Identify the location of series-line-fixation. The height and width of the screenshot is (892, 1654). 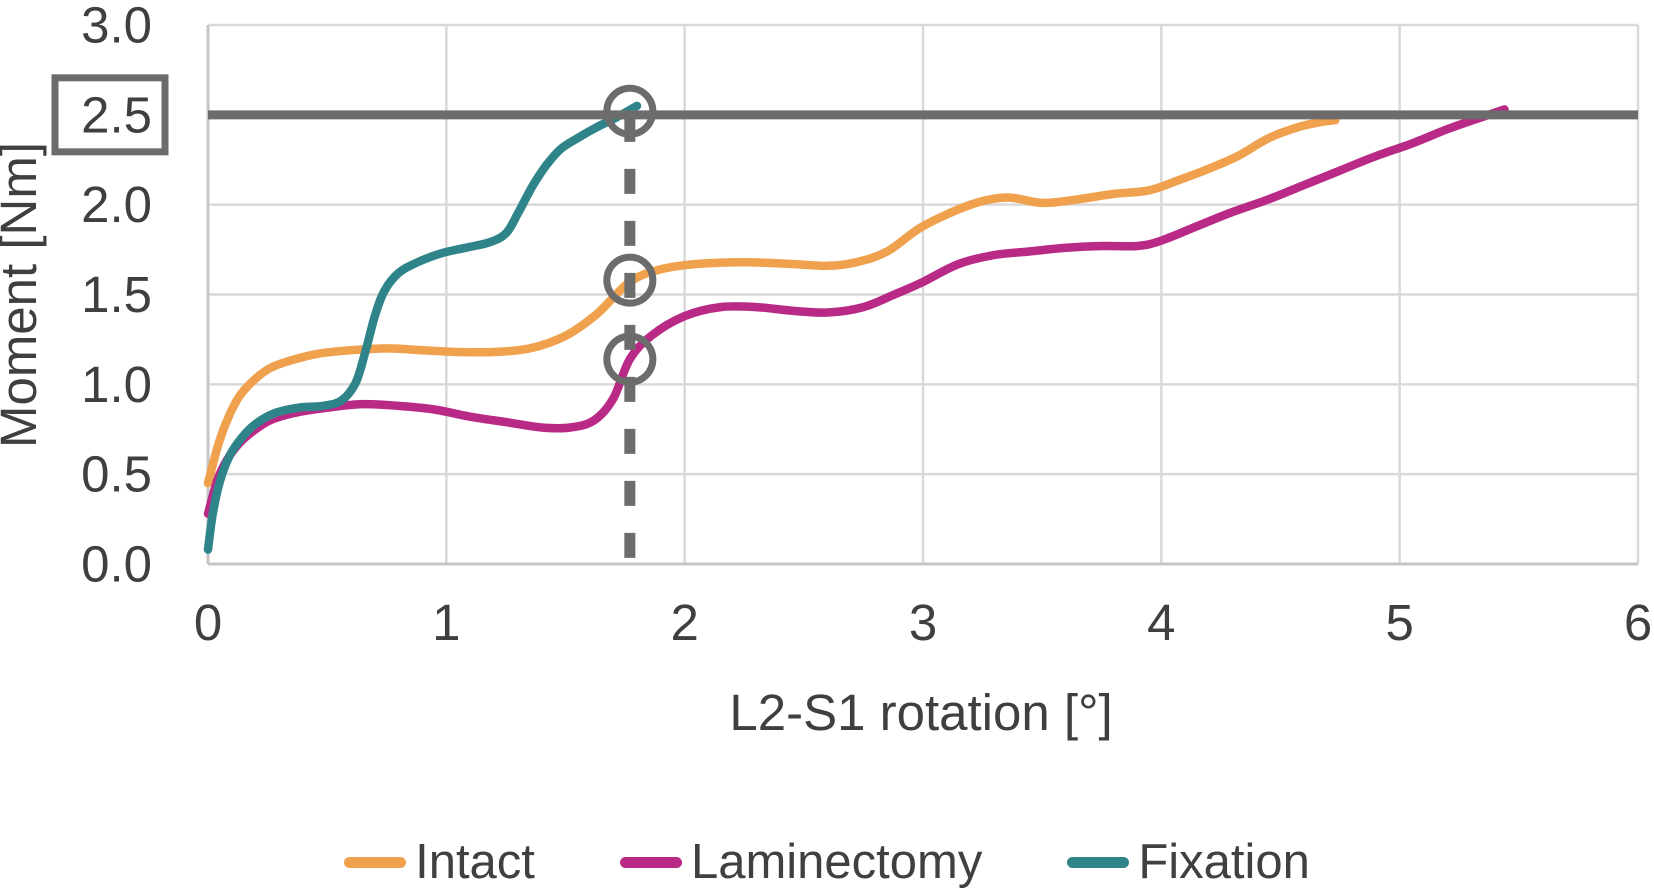
(422, 327).